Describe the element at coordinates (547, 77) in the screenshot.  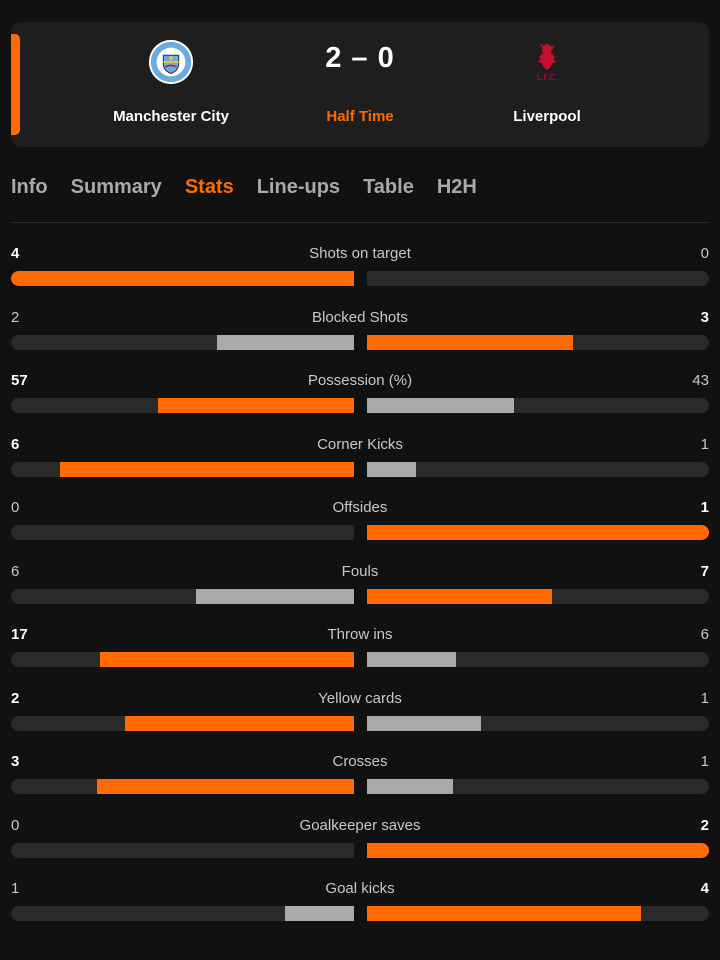
I see `svg-text: L.F.C.` at that location.